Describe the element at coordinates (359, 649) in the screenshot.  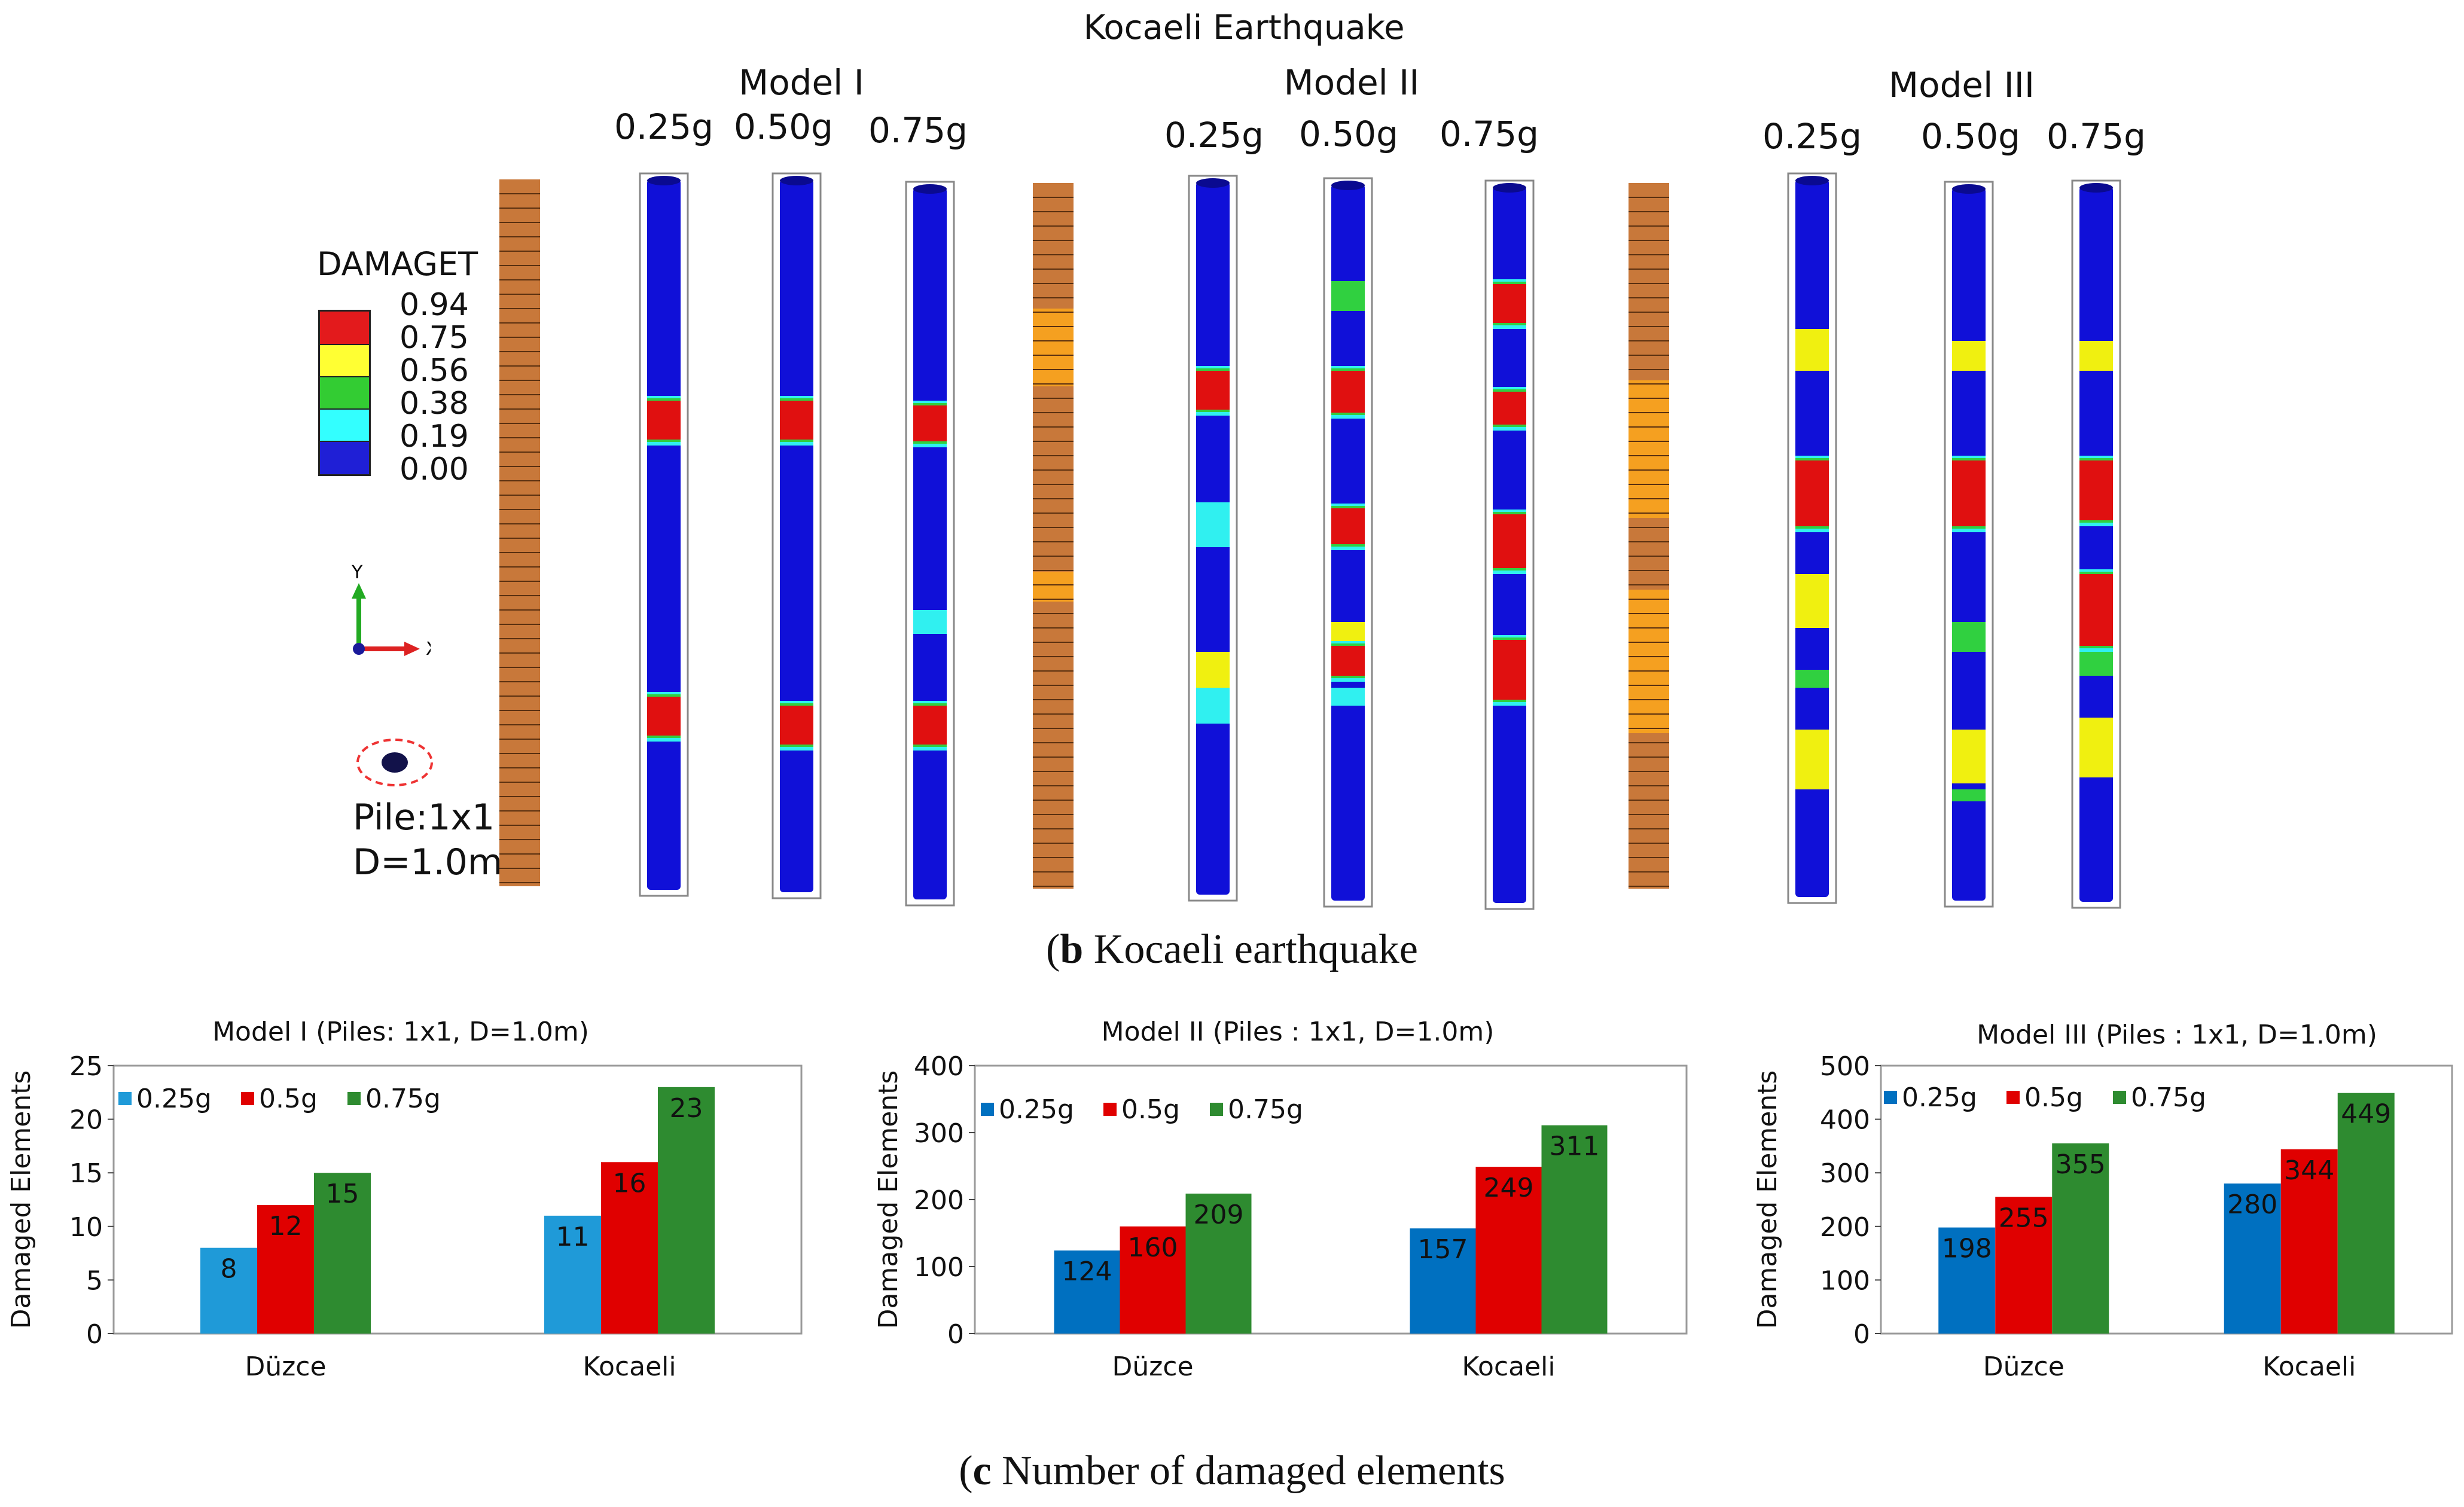
I see `origin-icon` at that location.